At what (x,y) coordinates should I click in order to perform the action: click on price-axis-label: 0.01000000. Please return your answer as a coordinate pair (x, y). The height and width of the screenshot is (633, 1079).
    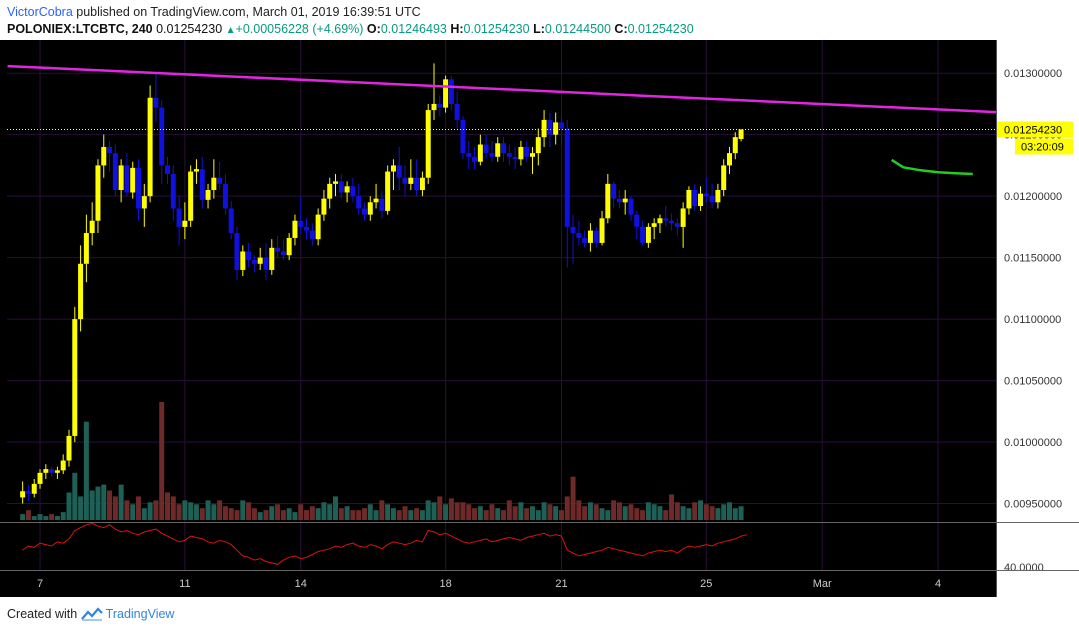
    Looking at the image, I should click on (1033, 443).